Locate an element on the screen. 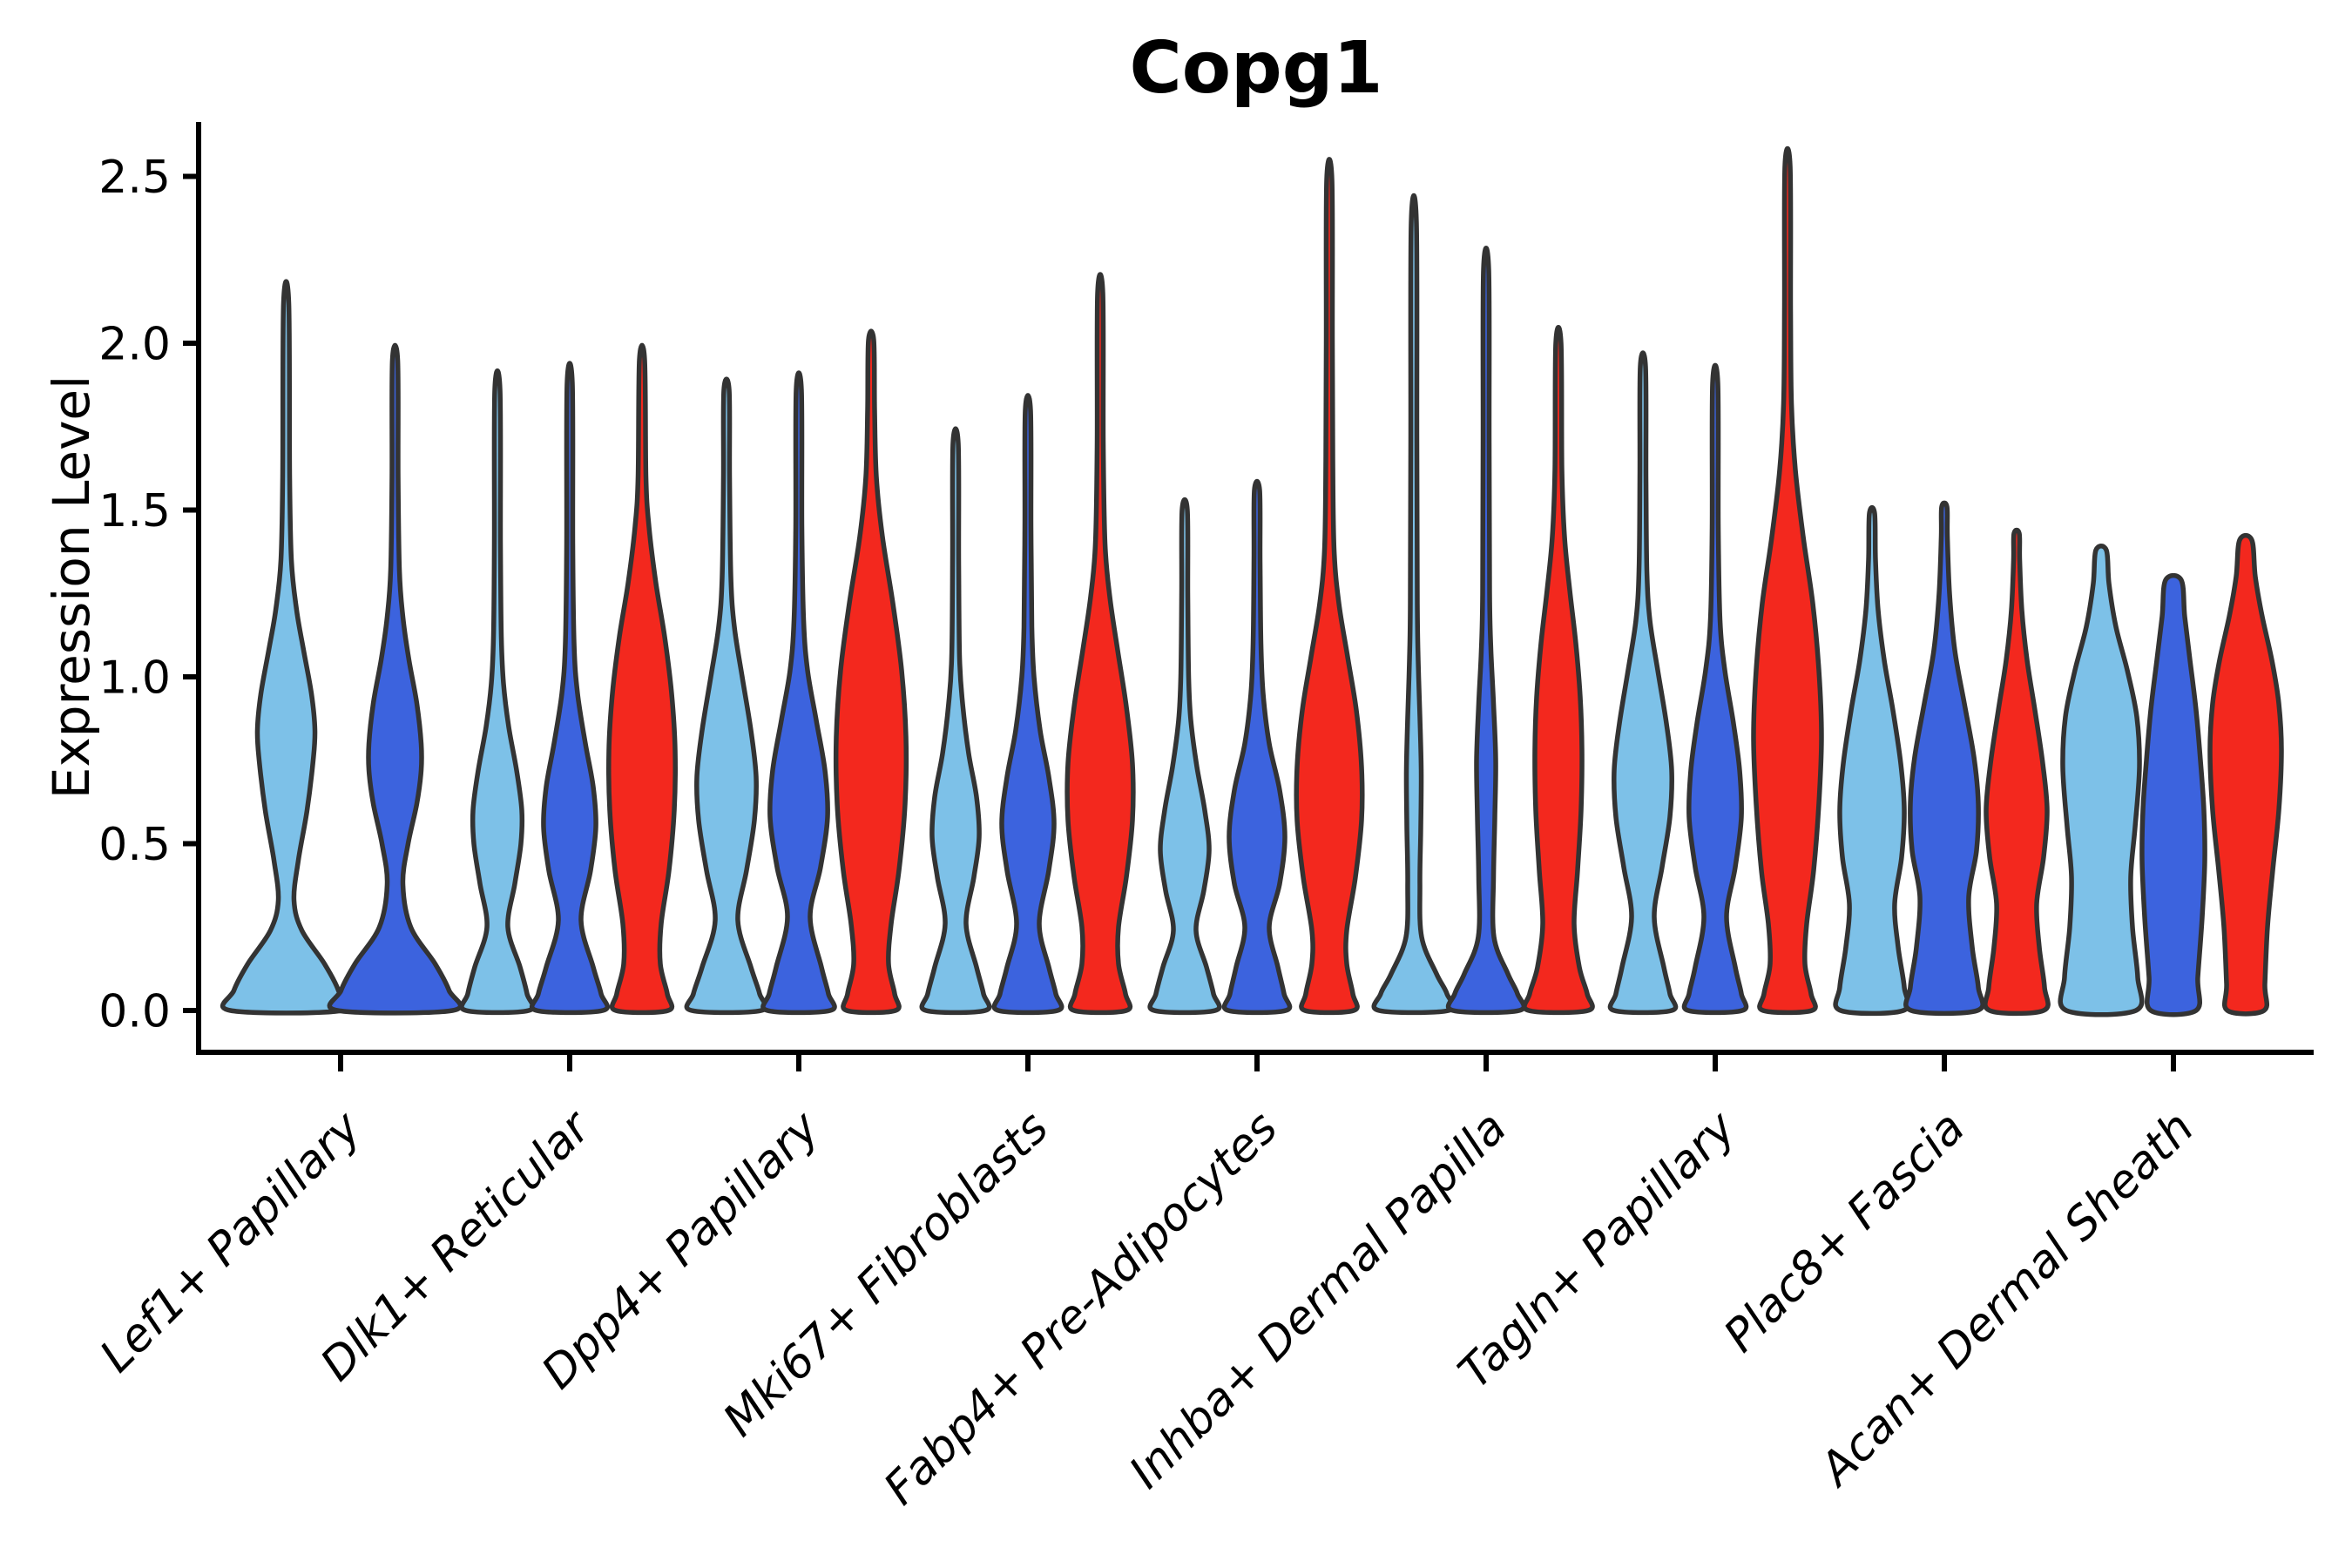  y-tick-label: 0.0 is located at coordinates (134, 1011).